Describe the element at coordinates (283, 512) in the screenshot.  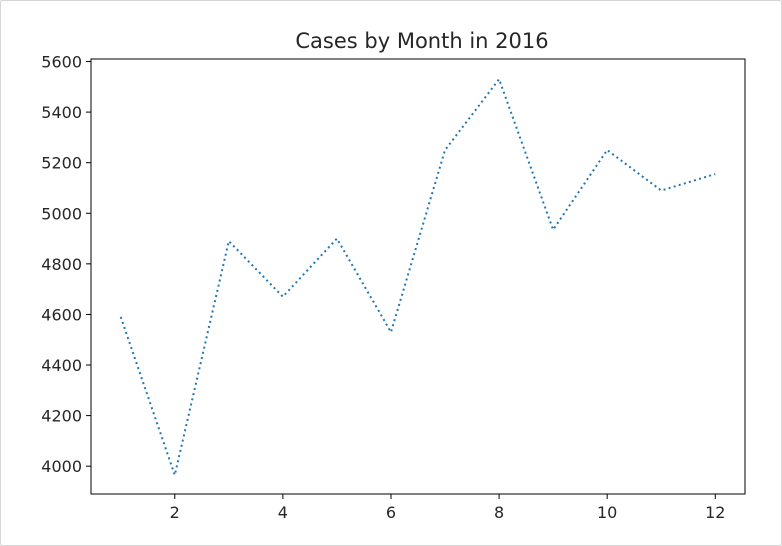
I see `x-tick-label: 4` at that location.